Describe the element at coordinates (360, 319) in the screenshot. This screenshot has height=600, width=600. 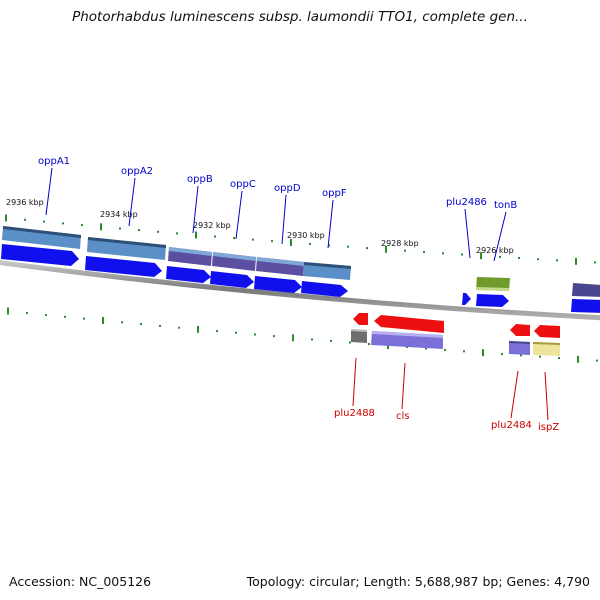
I see `gene-arrow-plu2488` at that location.